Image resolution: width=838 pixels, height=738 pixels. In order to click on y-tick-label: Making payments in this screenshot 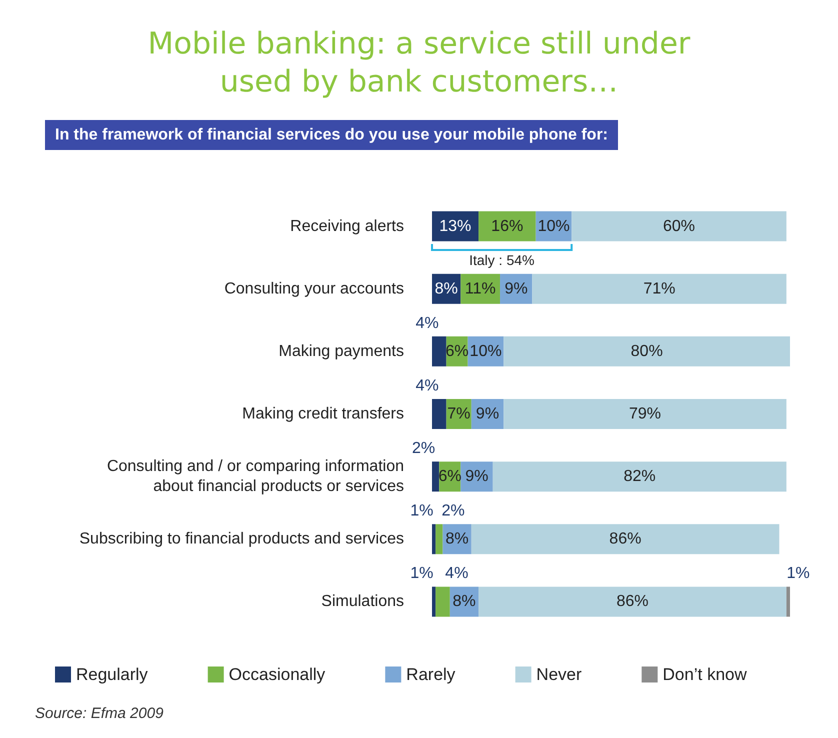, I will do `click(341, 351)`.